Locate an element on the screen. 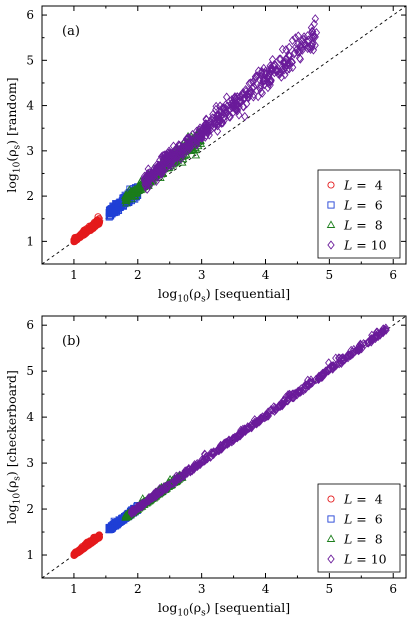 The width and height of the screenshot is (415, 621). panel-label: (b) is located at coordinates (71, 341).